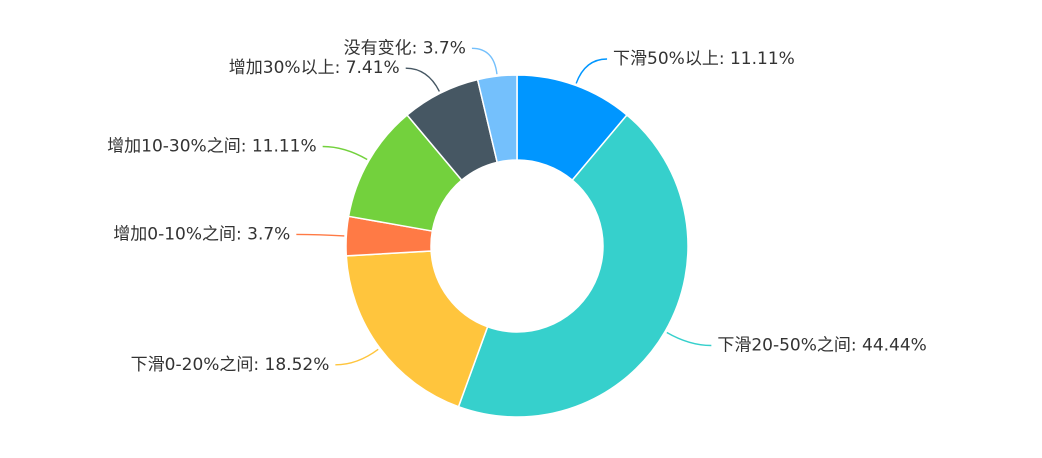 The height and width of the screenshot is (458, 1042). What do you see at coordinates (314, 68) in the screenshot?
I see `slice-label: 增加30%以上: 7.41%` at bounding box center [314, 68].